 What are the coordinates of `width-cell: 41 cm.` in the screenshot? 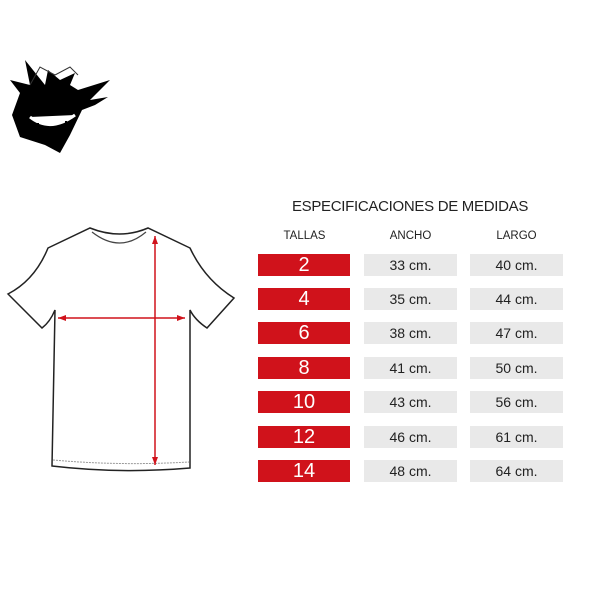 It's located at (410, 368).